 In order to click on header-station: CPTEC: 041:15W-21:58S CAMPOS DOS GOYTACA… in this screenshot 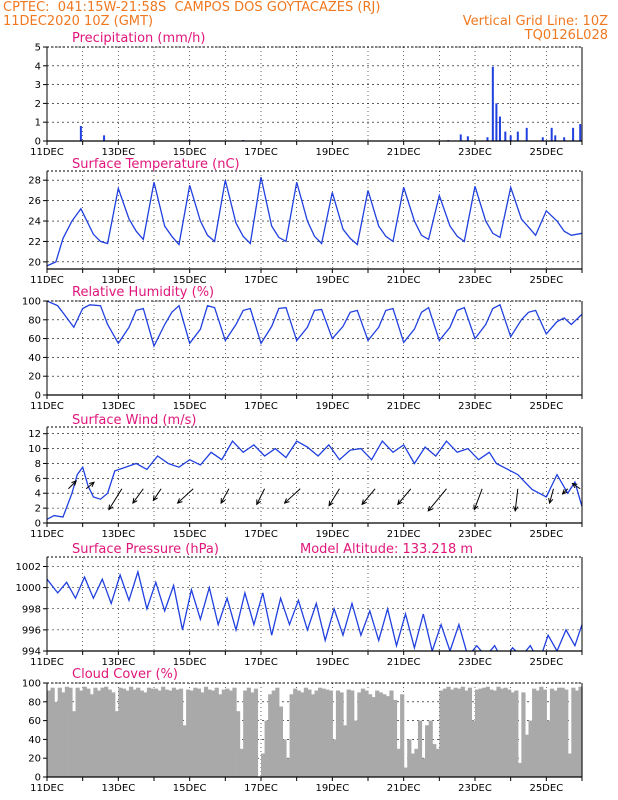, I will do `click(192, 7)`.